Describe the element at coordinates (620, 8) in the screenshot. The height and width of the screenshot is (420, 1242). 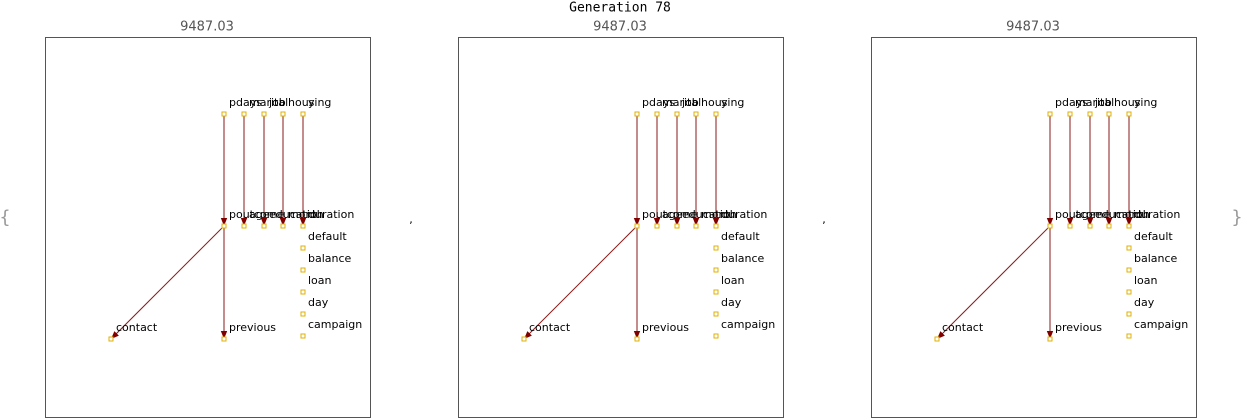
I see `title: Generation 78` at that location.